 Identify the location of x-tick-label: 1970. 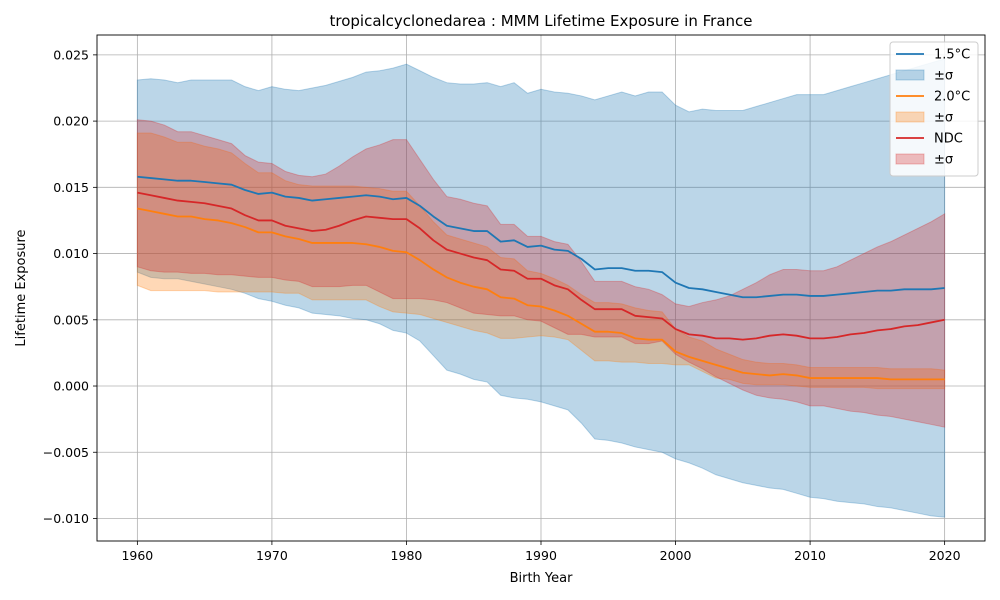
(272, 555).